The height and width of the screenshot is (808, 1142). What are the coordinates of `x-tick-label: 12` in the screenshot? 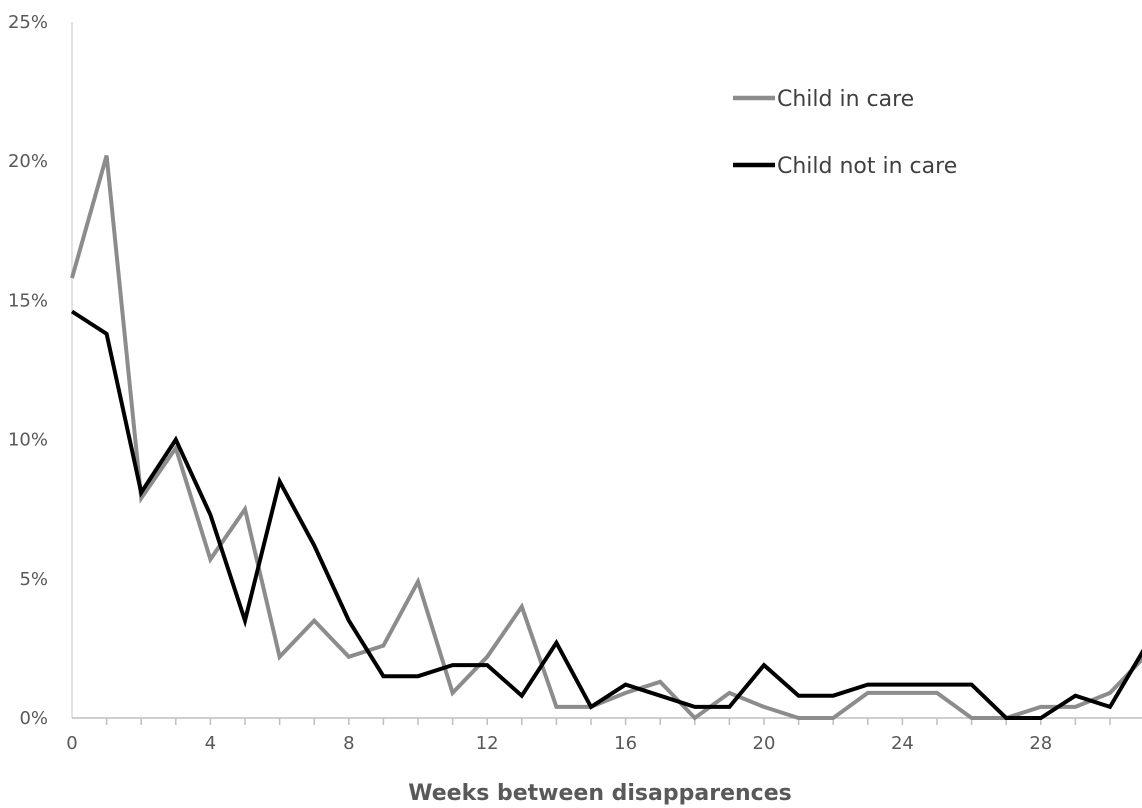 It's located at (487, 743).